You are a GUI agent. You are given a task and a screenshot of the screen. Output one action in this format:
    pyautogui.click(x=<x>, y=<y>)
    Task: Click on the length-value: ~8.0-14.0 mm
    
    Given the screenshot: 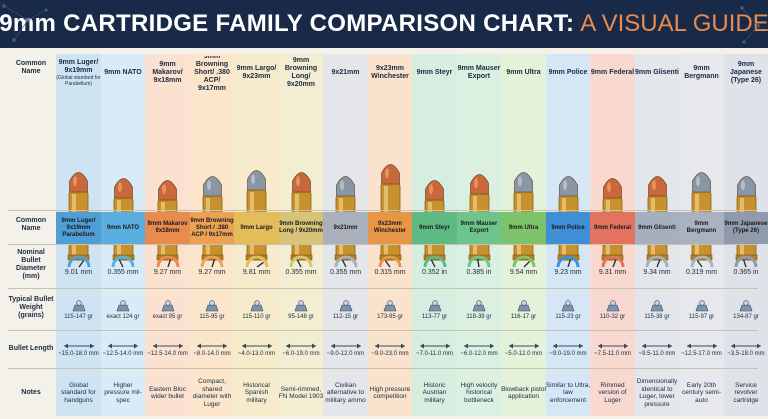 What is the action you would take?
    pyautogui.click(x=212, y=354)
    